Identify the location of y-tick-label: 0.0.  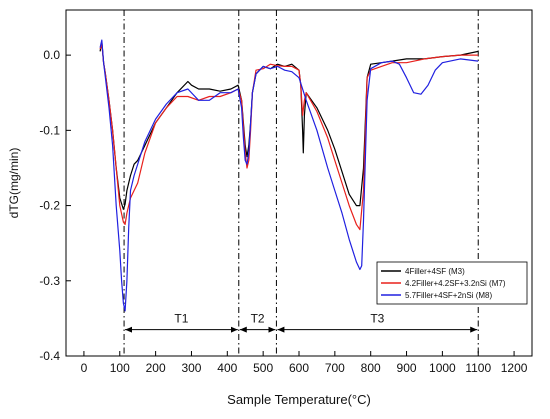
(51, 55).